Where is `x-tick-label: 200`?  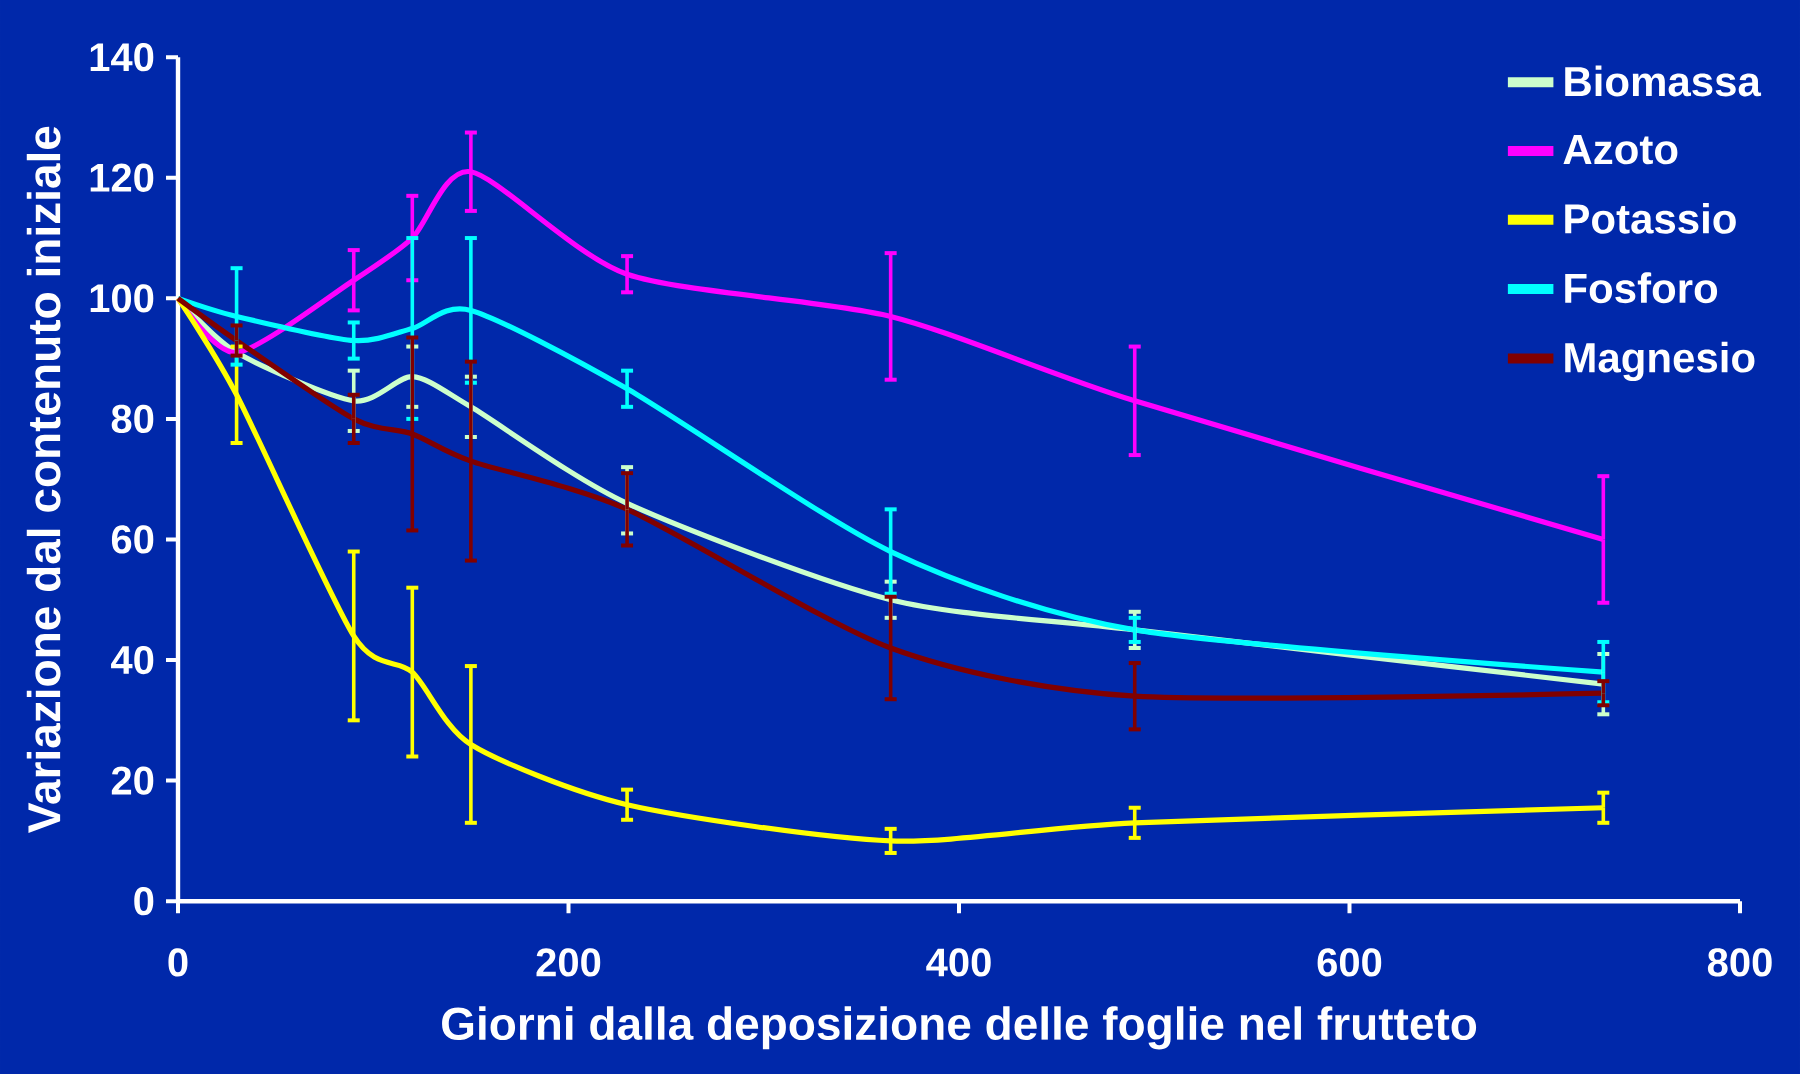
x-tick-label: 200 is located at coordinates (568, 962).